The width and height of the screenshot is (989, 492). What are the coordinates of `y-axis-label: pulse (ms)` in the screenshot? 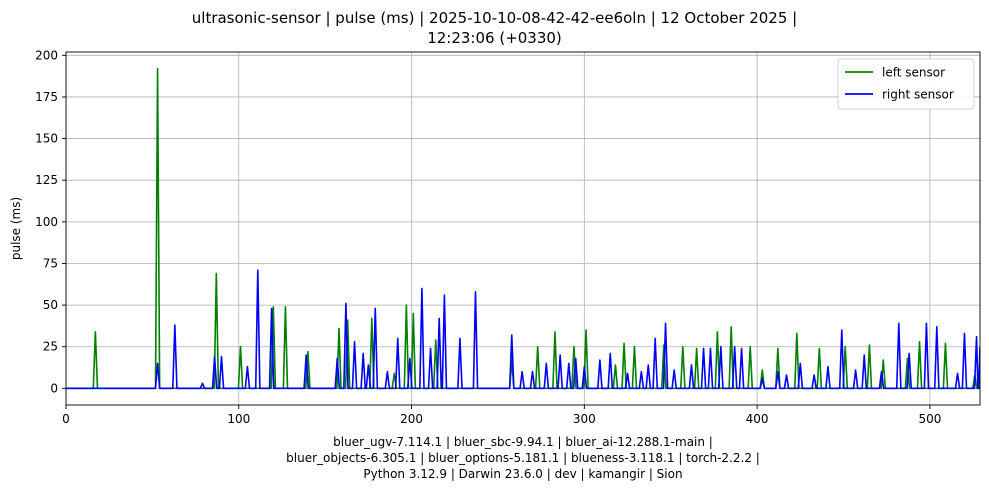 It's located at (16, 228).